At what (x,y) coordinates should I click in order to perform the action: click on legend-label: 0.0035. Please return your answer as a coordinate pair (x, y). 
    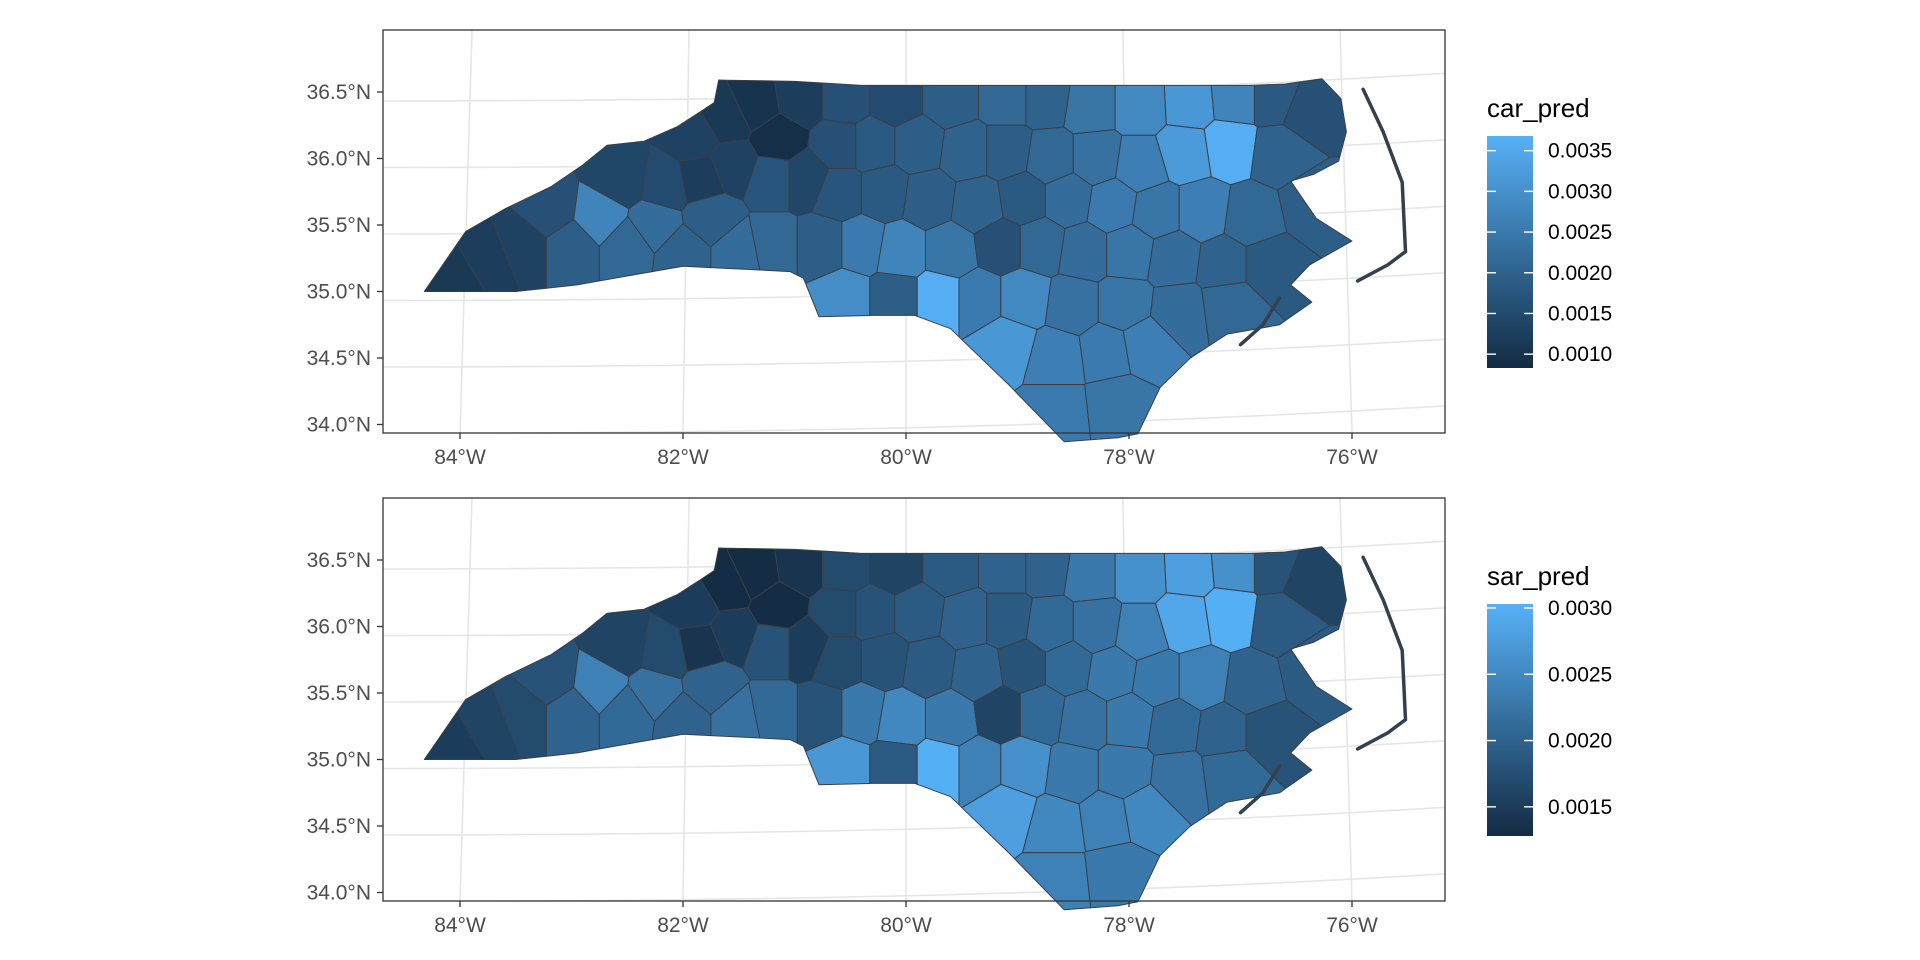
    Looking at the image, I should click on (1580, 151).